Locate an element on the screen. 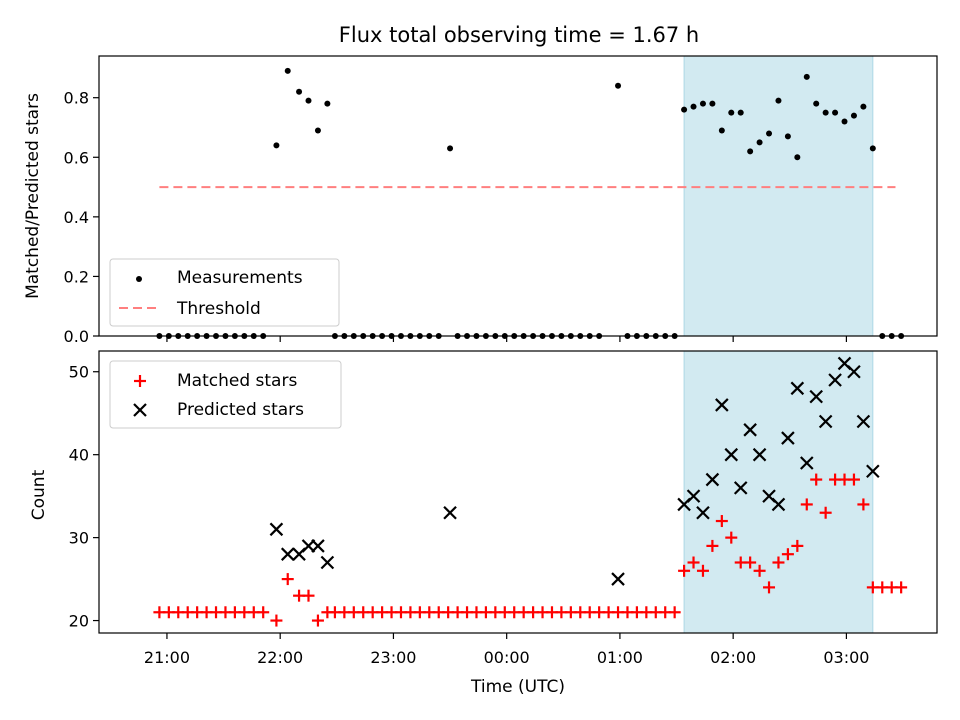 The image size is (960, 720). predicted-stars-legend-marker is located at coordinates (140, 410).